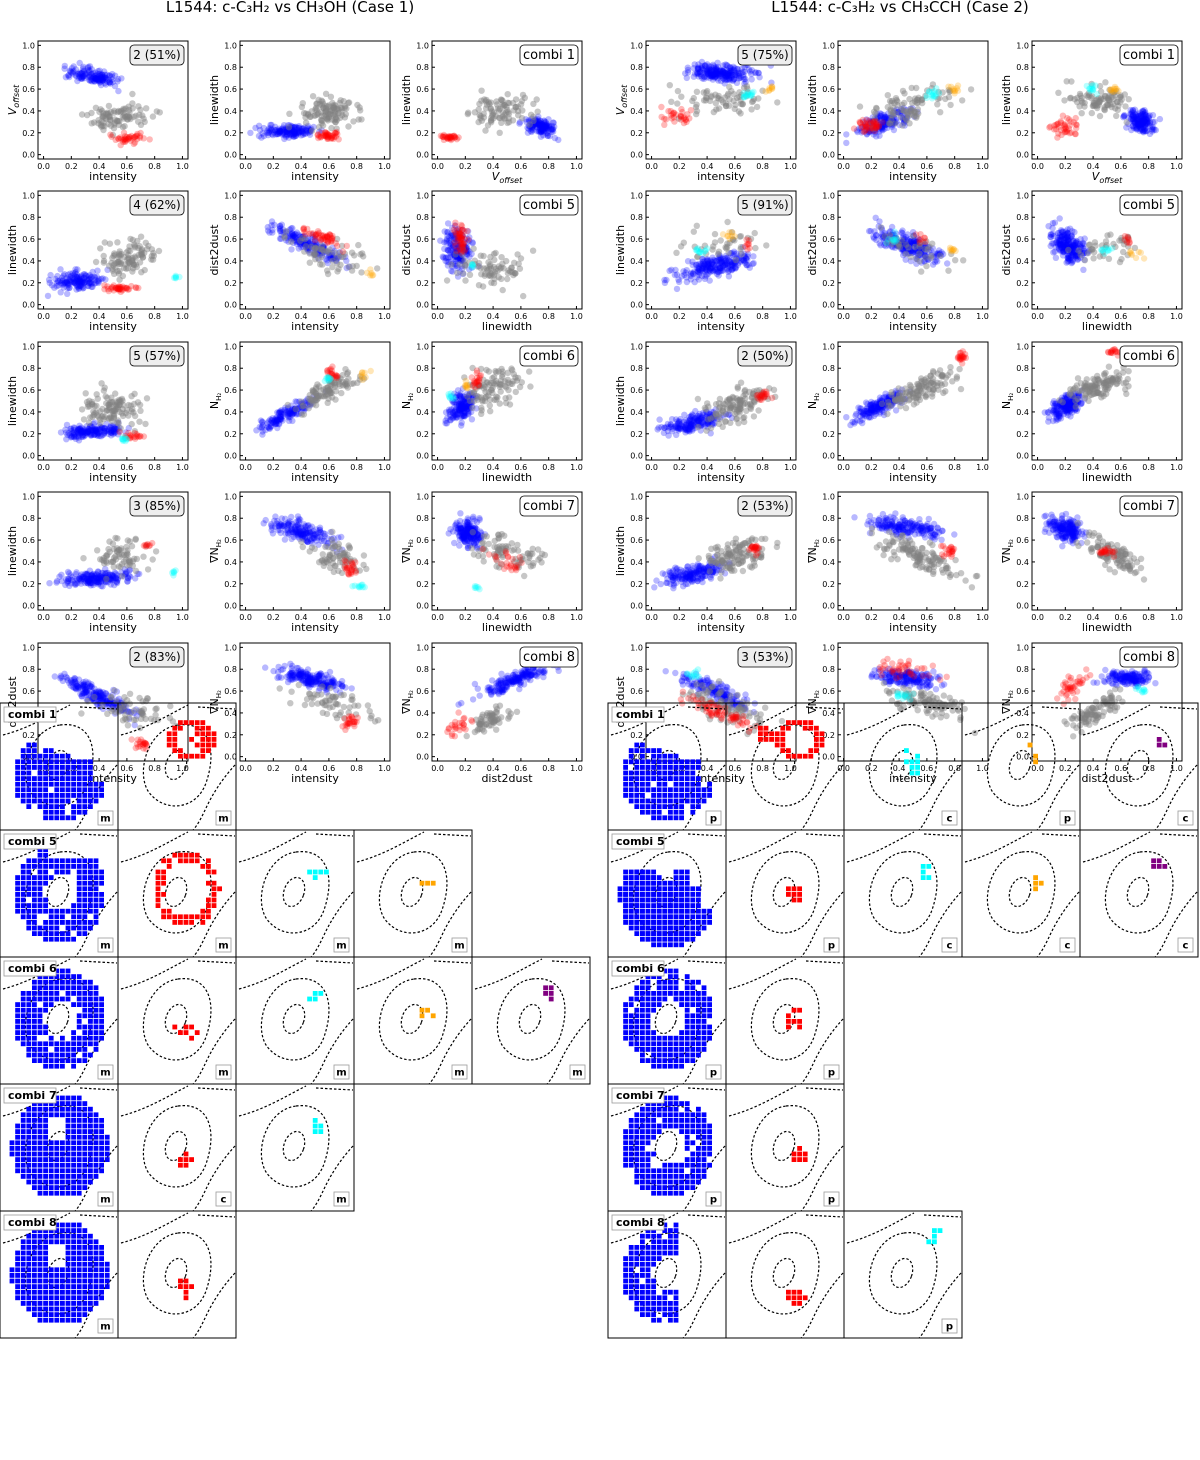 The image size is (1200, 1460). Describe the element at coordinates (549, 205) in the screenshot. I see `panel-badge-label: combi 5` at that location.